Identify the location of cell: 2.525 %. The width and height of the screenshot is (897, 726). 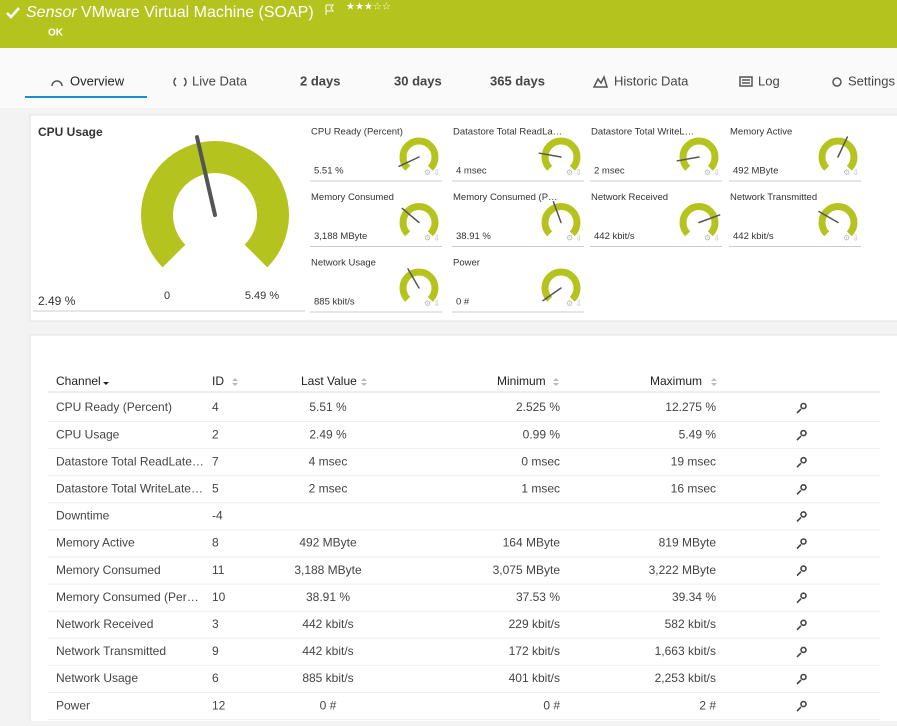
(538, 407).